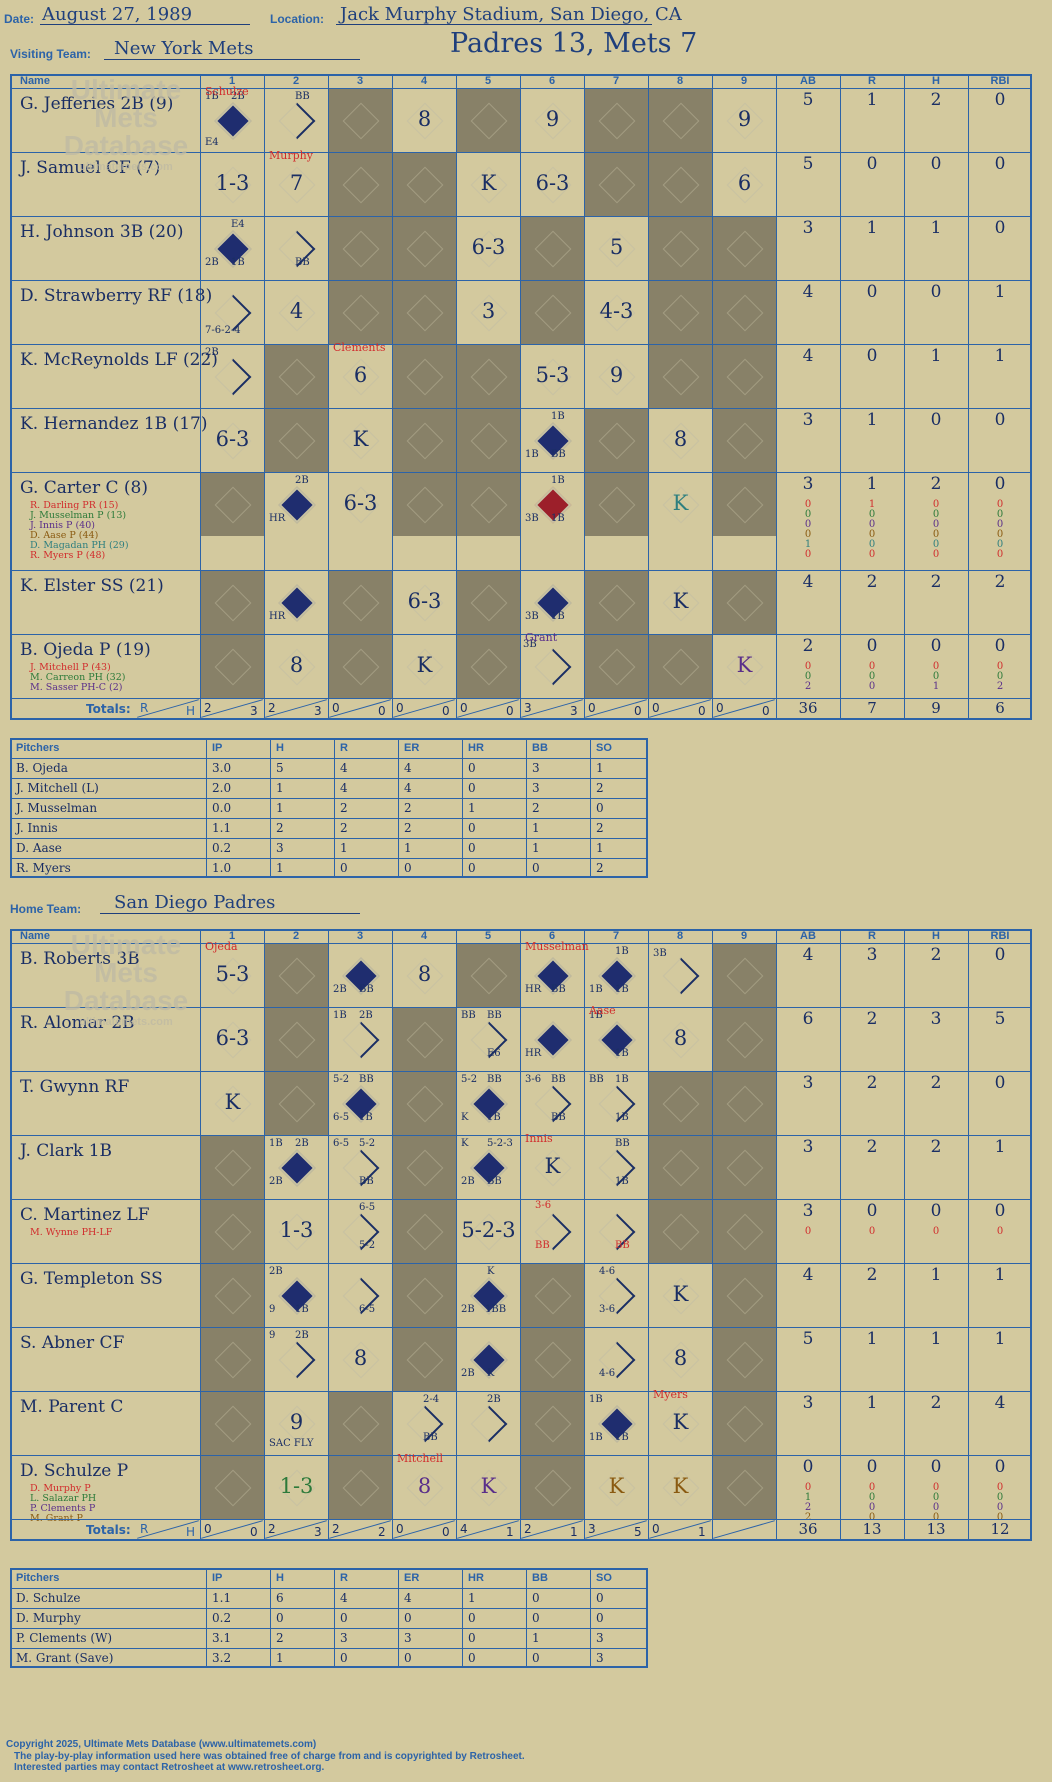 This screenshot has width=1052, height=1782. Describe the element at coordinates (558, 480) in the screenshot. I see `vis-play-mark: 1B` at that location.